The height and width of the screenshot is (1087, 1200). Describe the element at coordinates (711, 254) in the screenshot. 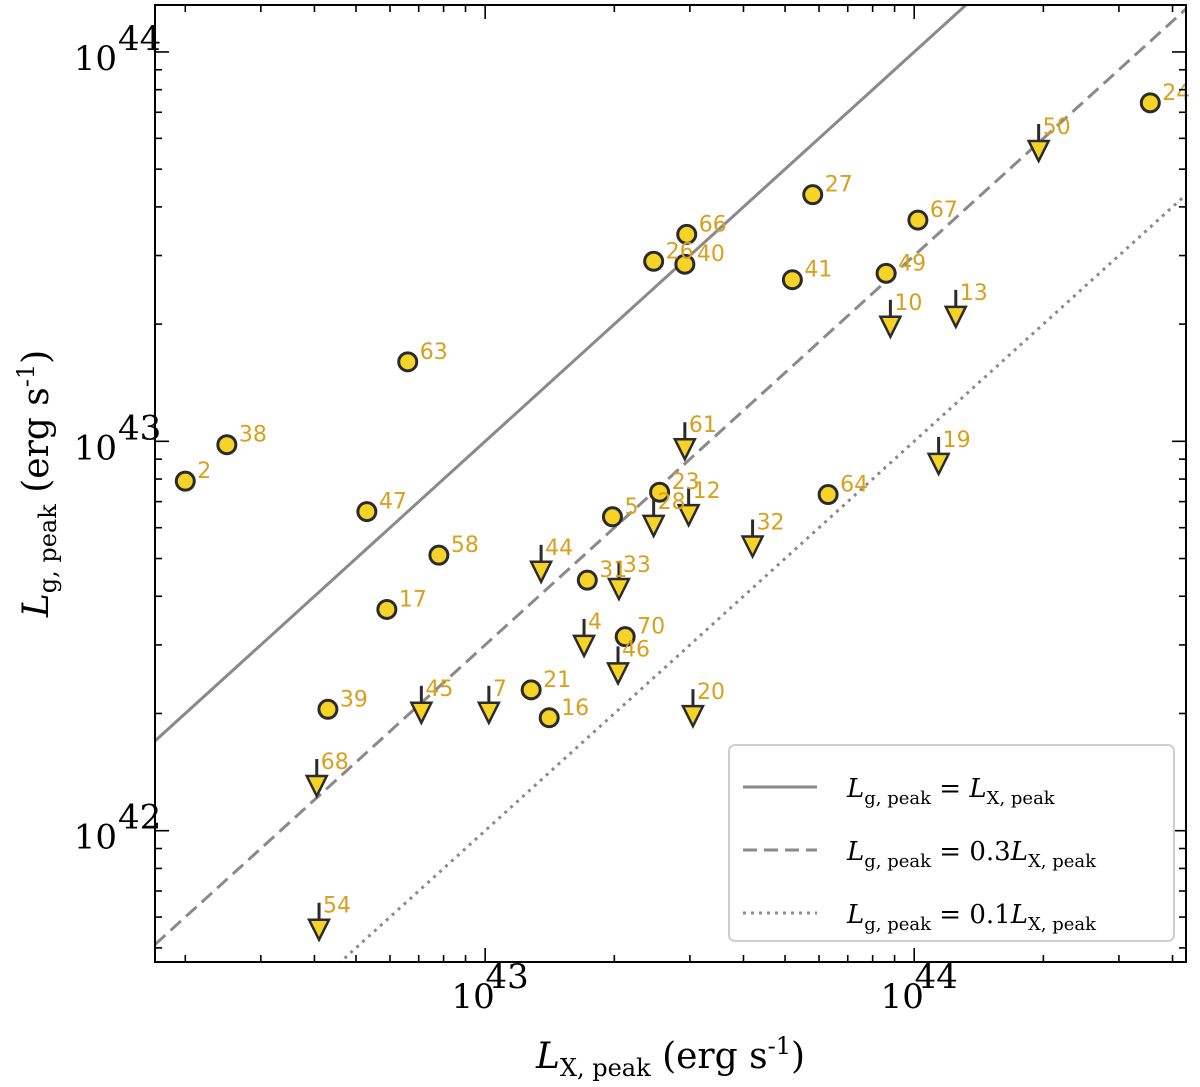

I see `point-label-40: 40` at that location.